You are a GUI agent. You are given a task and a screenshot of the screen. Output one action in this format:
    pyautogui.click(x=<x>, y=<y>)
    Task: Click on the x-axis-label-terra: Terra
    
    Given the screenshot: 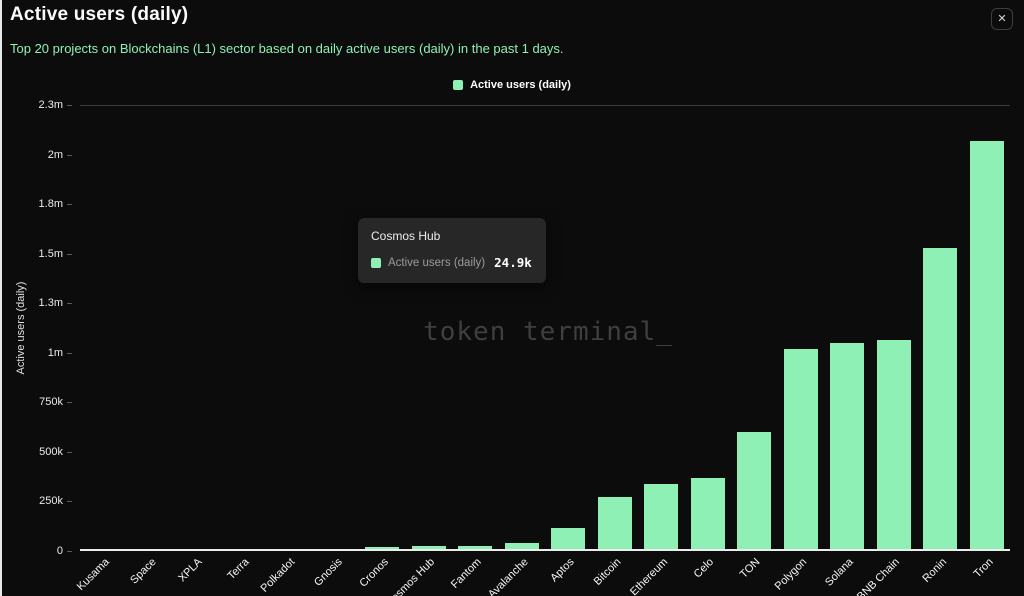 What is the action you would take?
    pyautogui.click(x=238, y=569)
    